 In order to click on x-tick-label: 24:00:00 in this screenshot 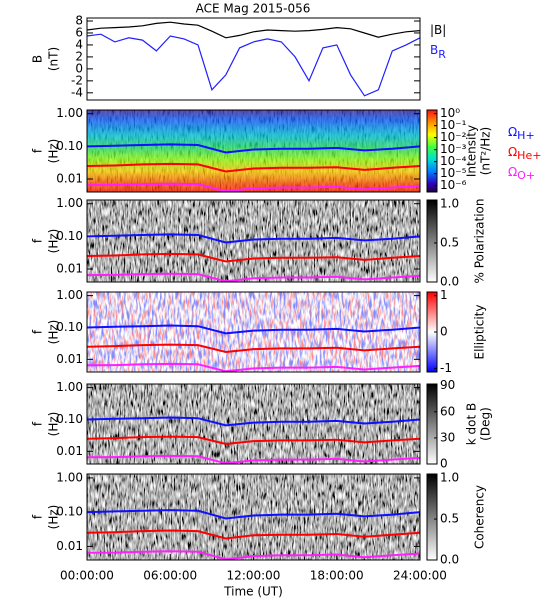, I will do `click(420, 576)`.